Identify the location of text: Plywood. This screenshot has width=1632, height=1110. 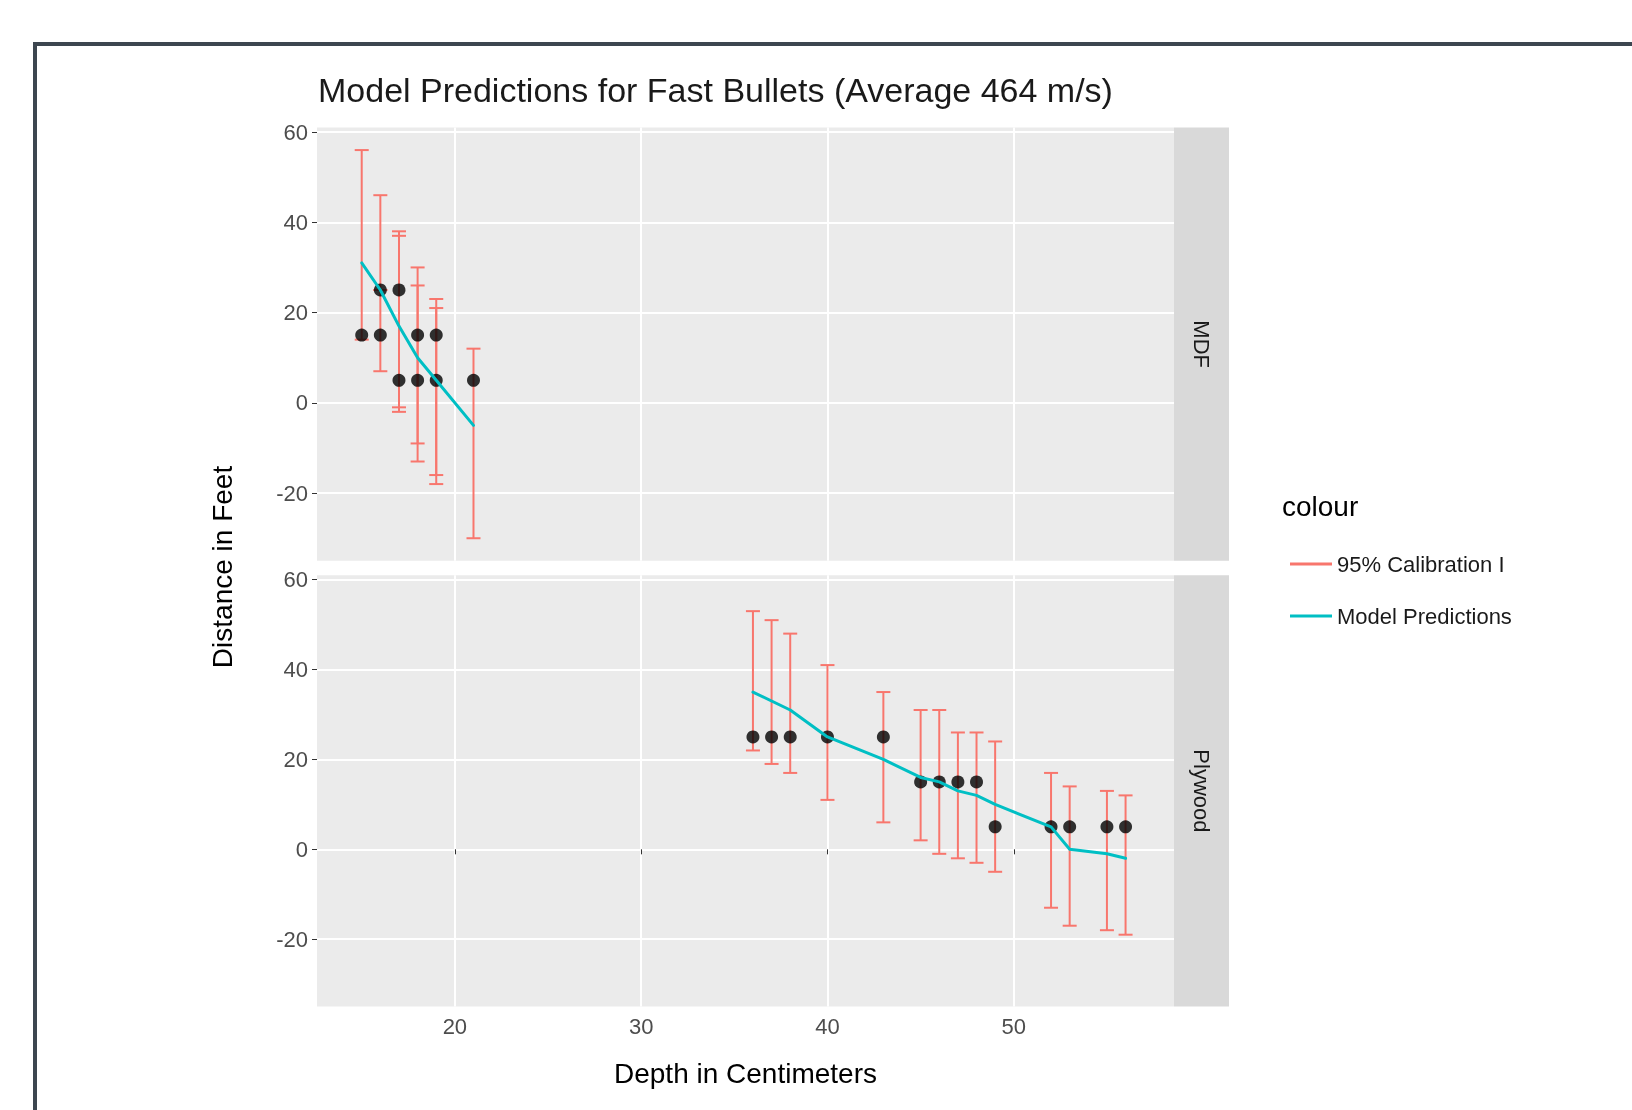
(1201, 791).